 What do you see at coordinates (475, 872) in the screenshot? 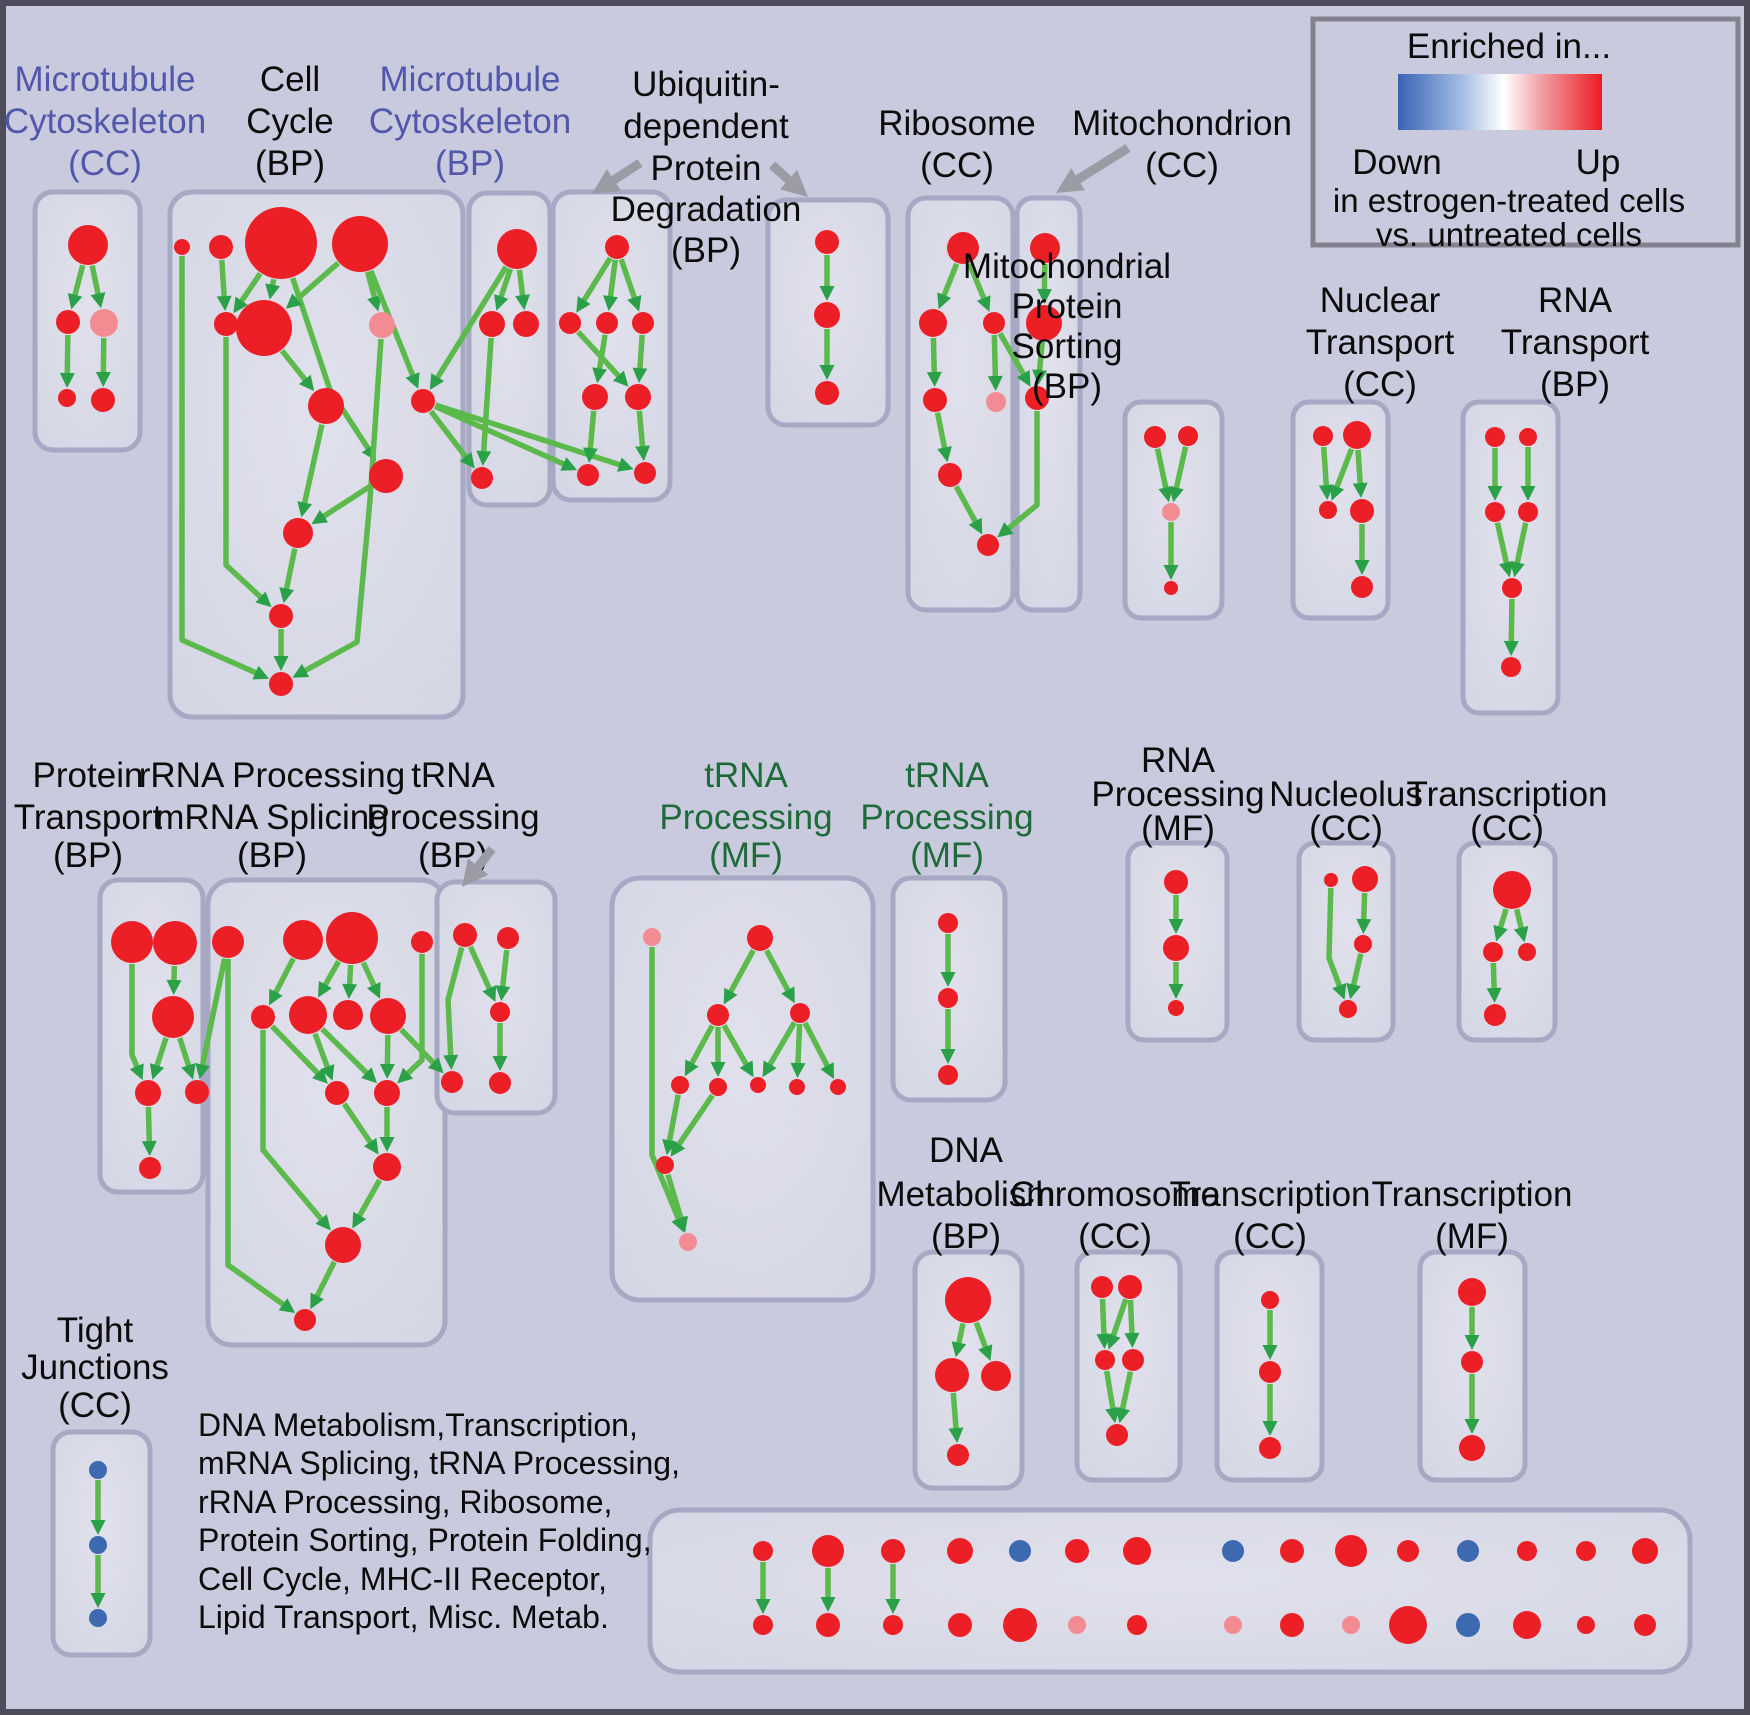
I see `callout-arrow-trna-bp-head` at bounding box center [475, 872].